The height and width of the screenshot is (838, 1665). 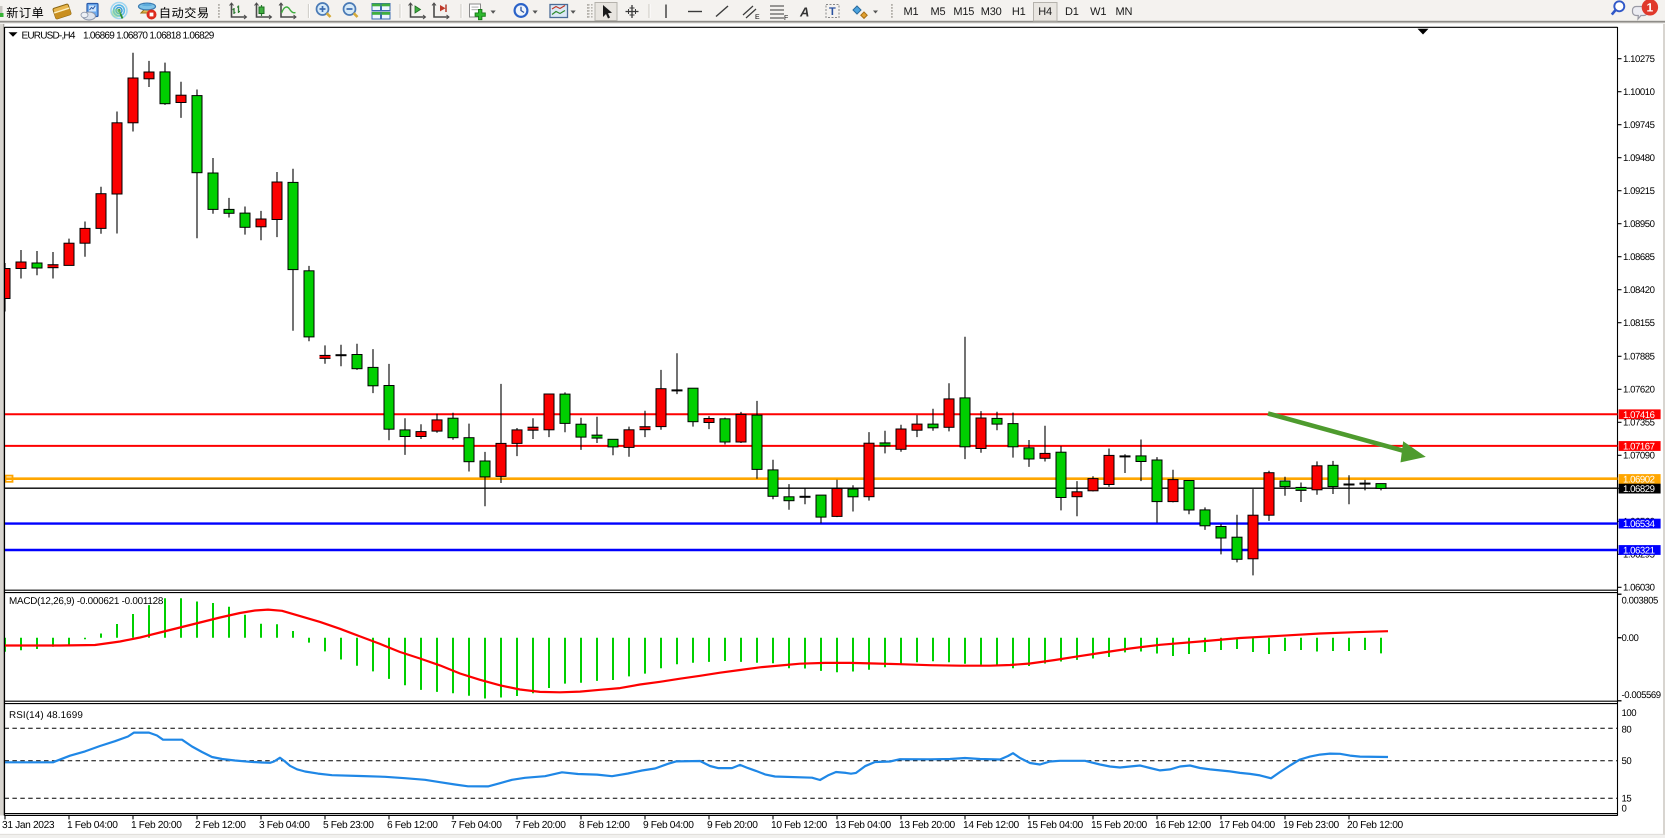 What do you see at coordinates (412, 825) in the screenshot?
I see `svg-text: 6 Feb 12:00` at bounding box center [412, 825].